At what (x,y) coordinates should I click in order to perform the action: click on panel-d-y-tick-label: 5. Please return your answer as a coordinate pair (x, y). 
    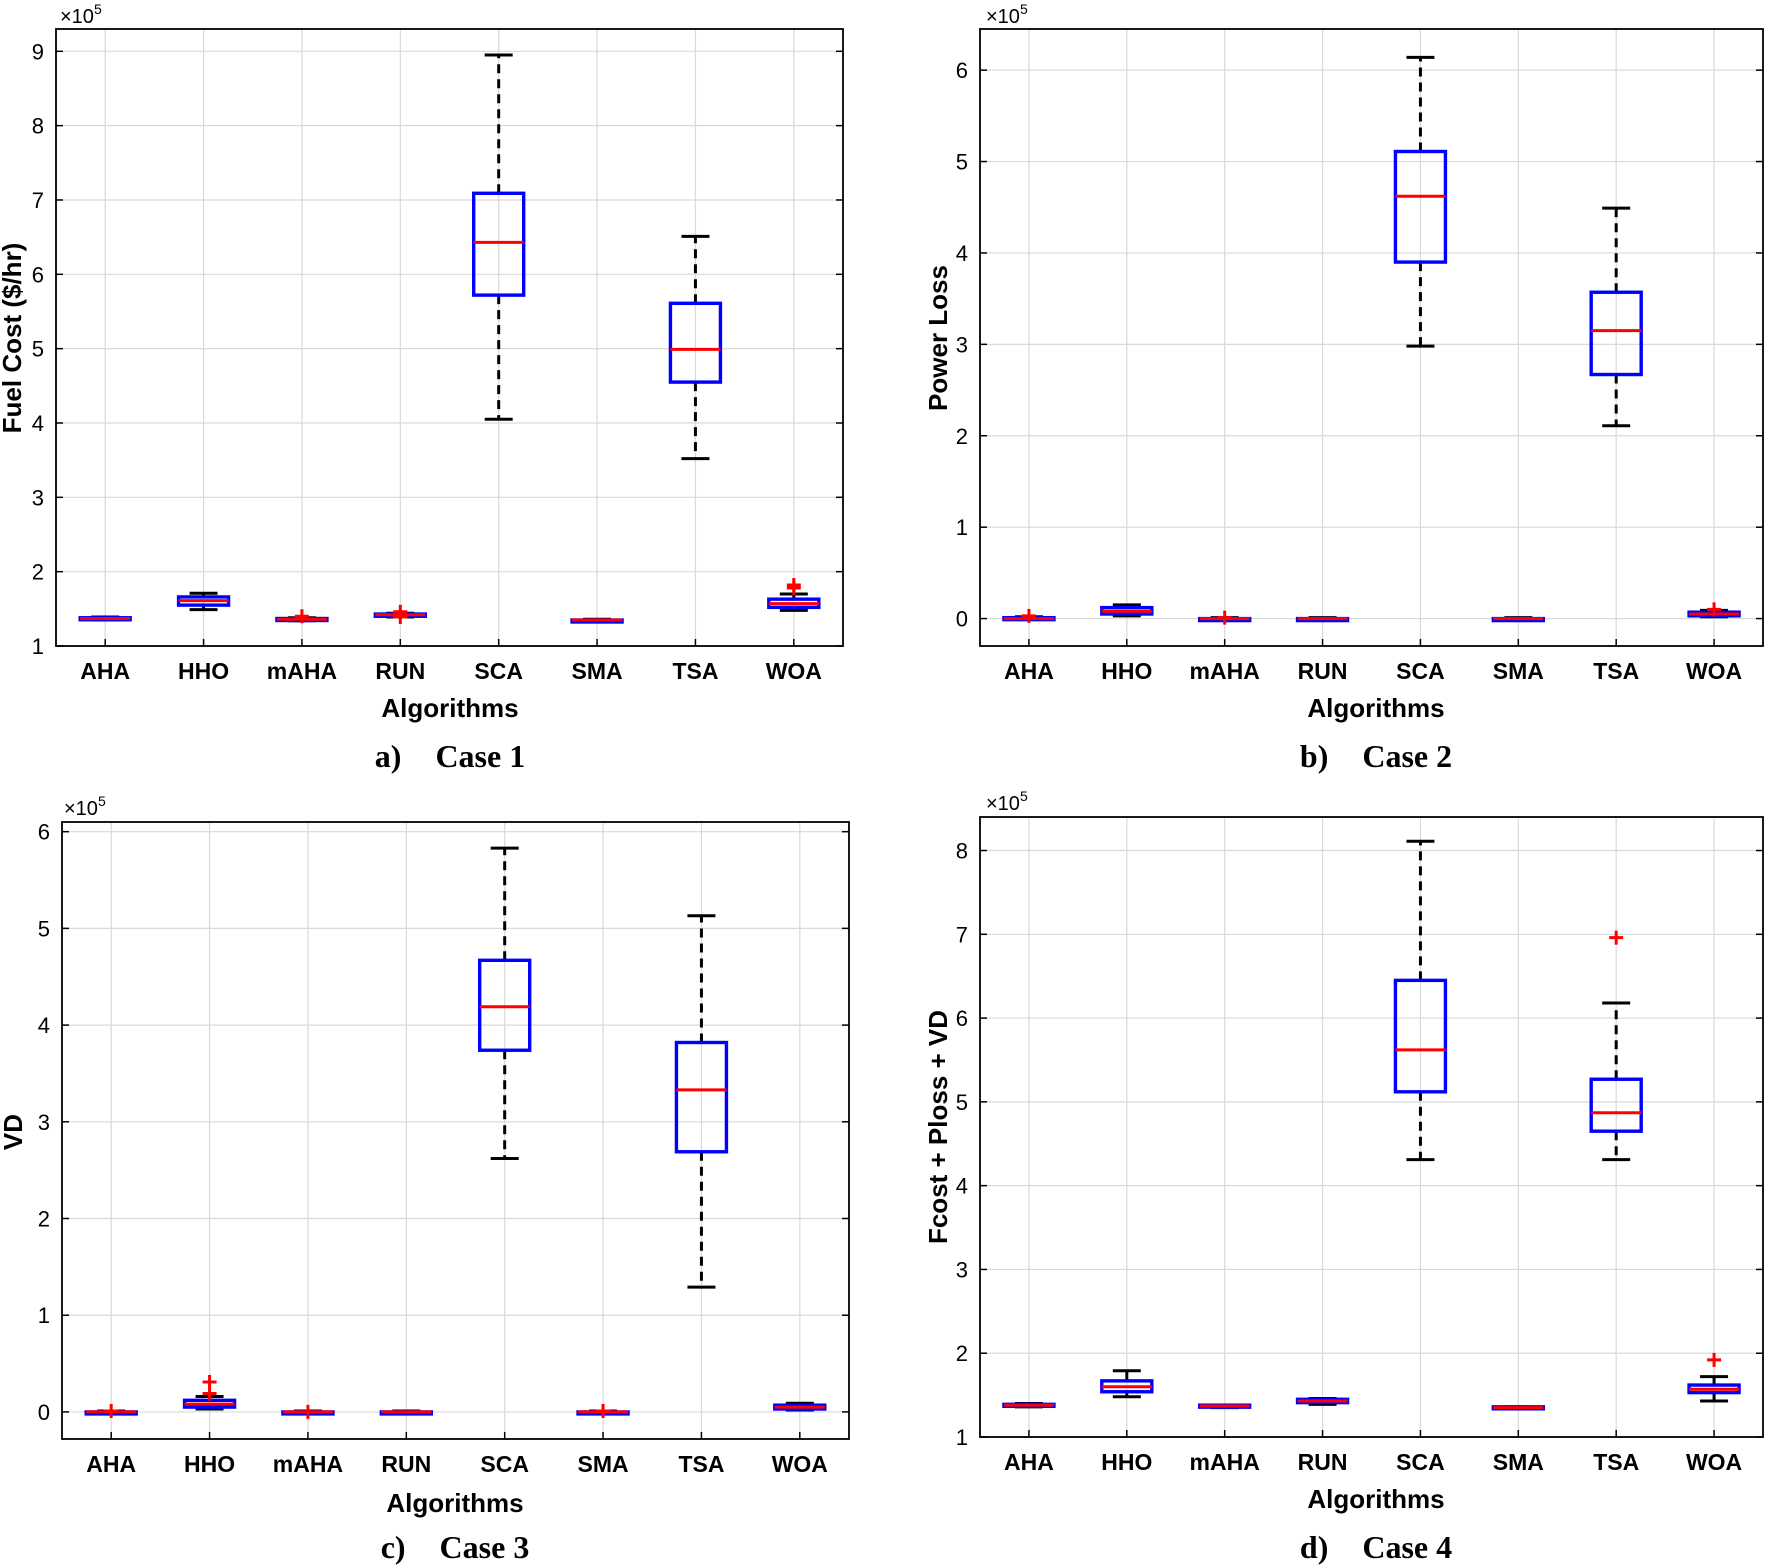
    Looking at the image, I should click on (962, 1102).